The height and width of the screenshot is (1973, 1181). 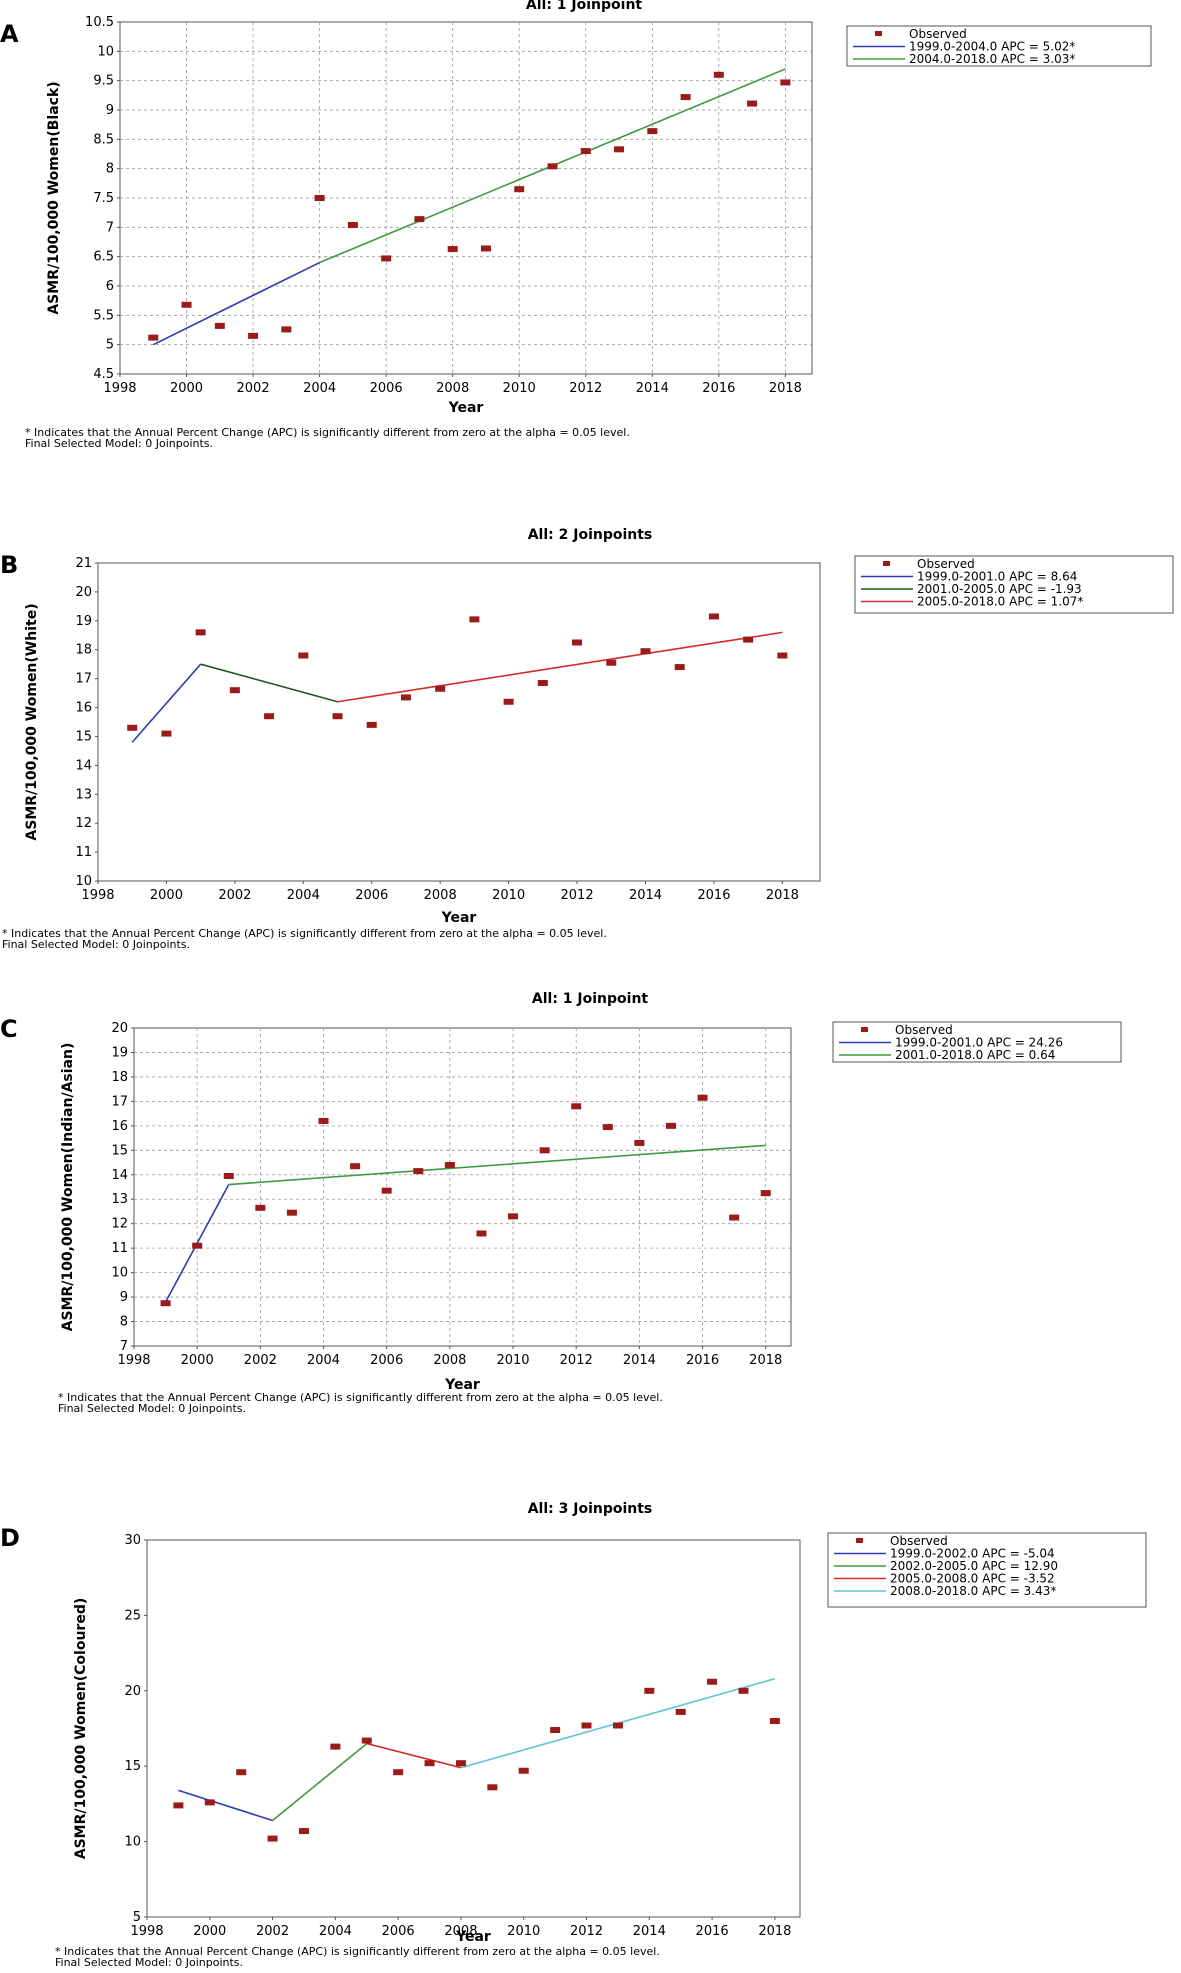 What do you see at coordinates (124, 1297) in the screenshot?
I see `y-tick-label: 9` at bounding box center [124, 1297].